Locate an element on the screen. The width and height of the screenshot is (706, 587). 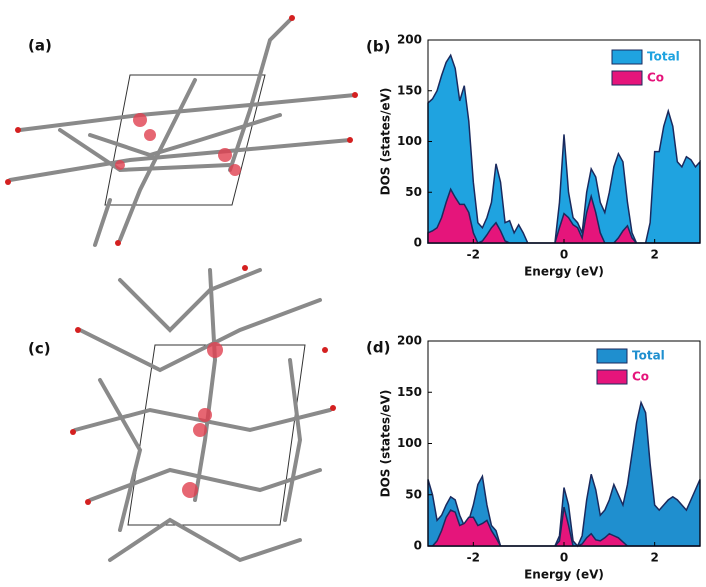
unit-cell is located at coordinates (216, 435).